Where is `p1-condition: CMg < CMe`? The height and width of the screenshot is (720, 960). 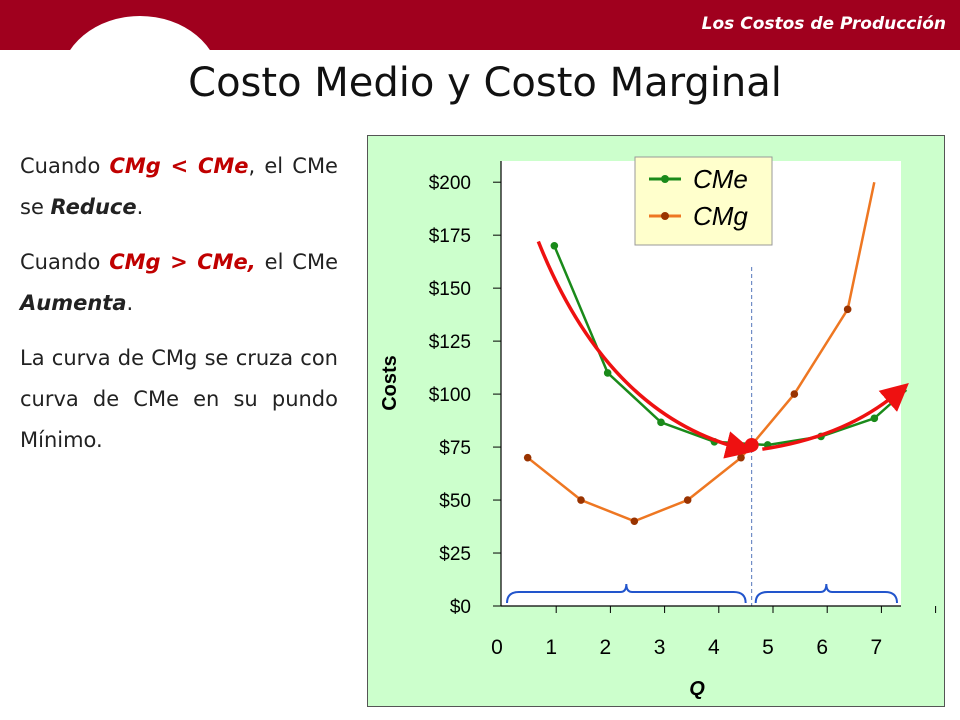 p1-condition: CMg < CMe is located at coordinates (179, 166).